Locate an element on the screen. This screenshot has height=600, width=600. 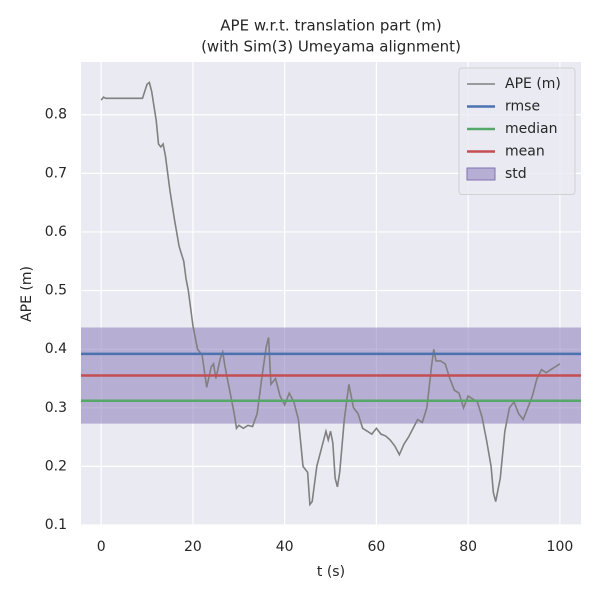
y-tick-label: 0.2 is located at coordinates (56, 466).